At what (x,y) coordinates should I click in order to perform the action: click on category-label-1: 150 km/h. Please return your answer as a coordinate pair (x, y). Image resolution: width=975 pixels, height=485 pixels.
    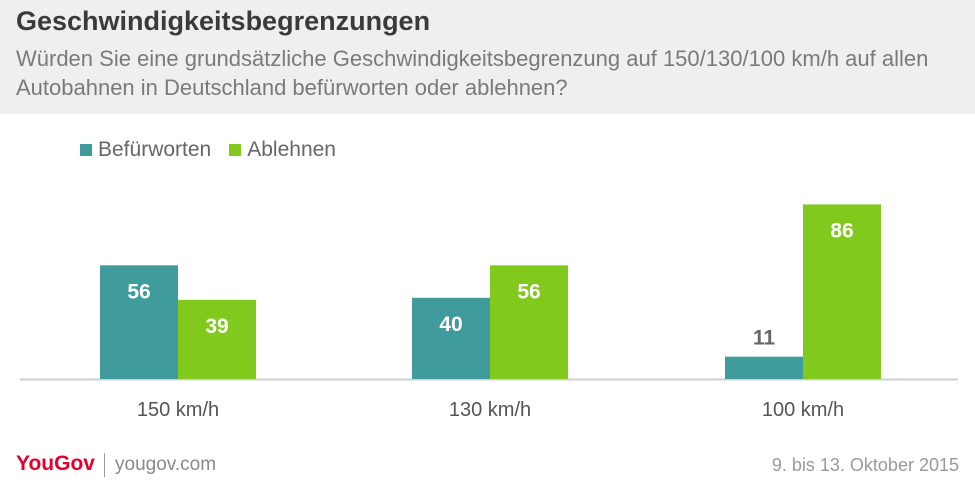
    Looking at the image, I should click on (178, 410).